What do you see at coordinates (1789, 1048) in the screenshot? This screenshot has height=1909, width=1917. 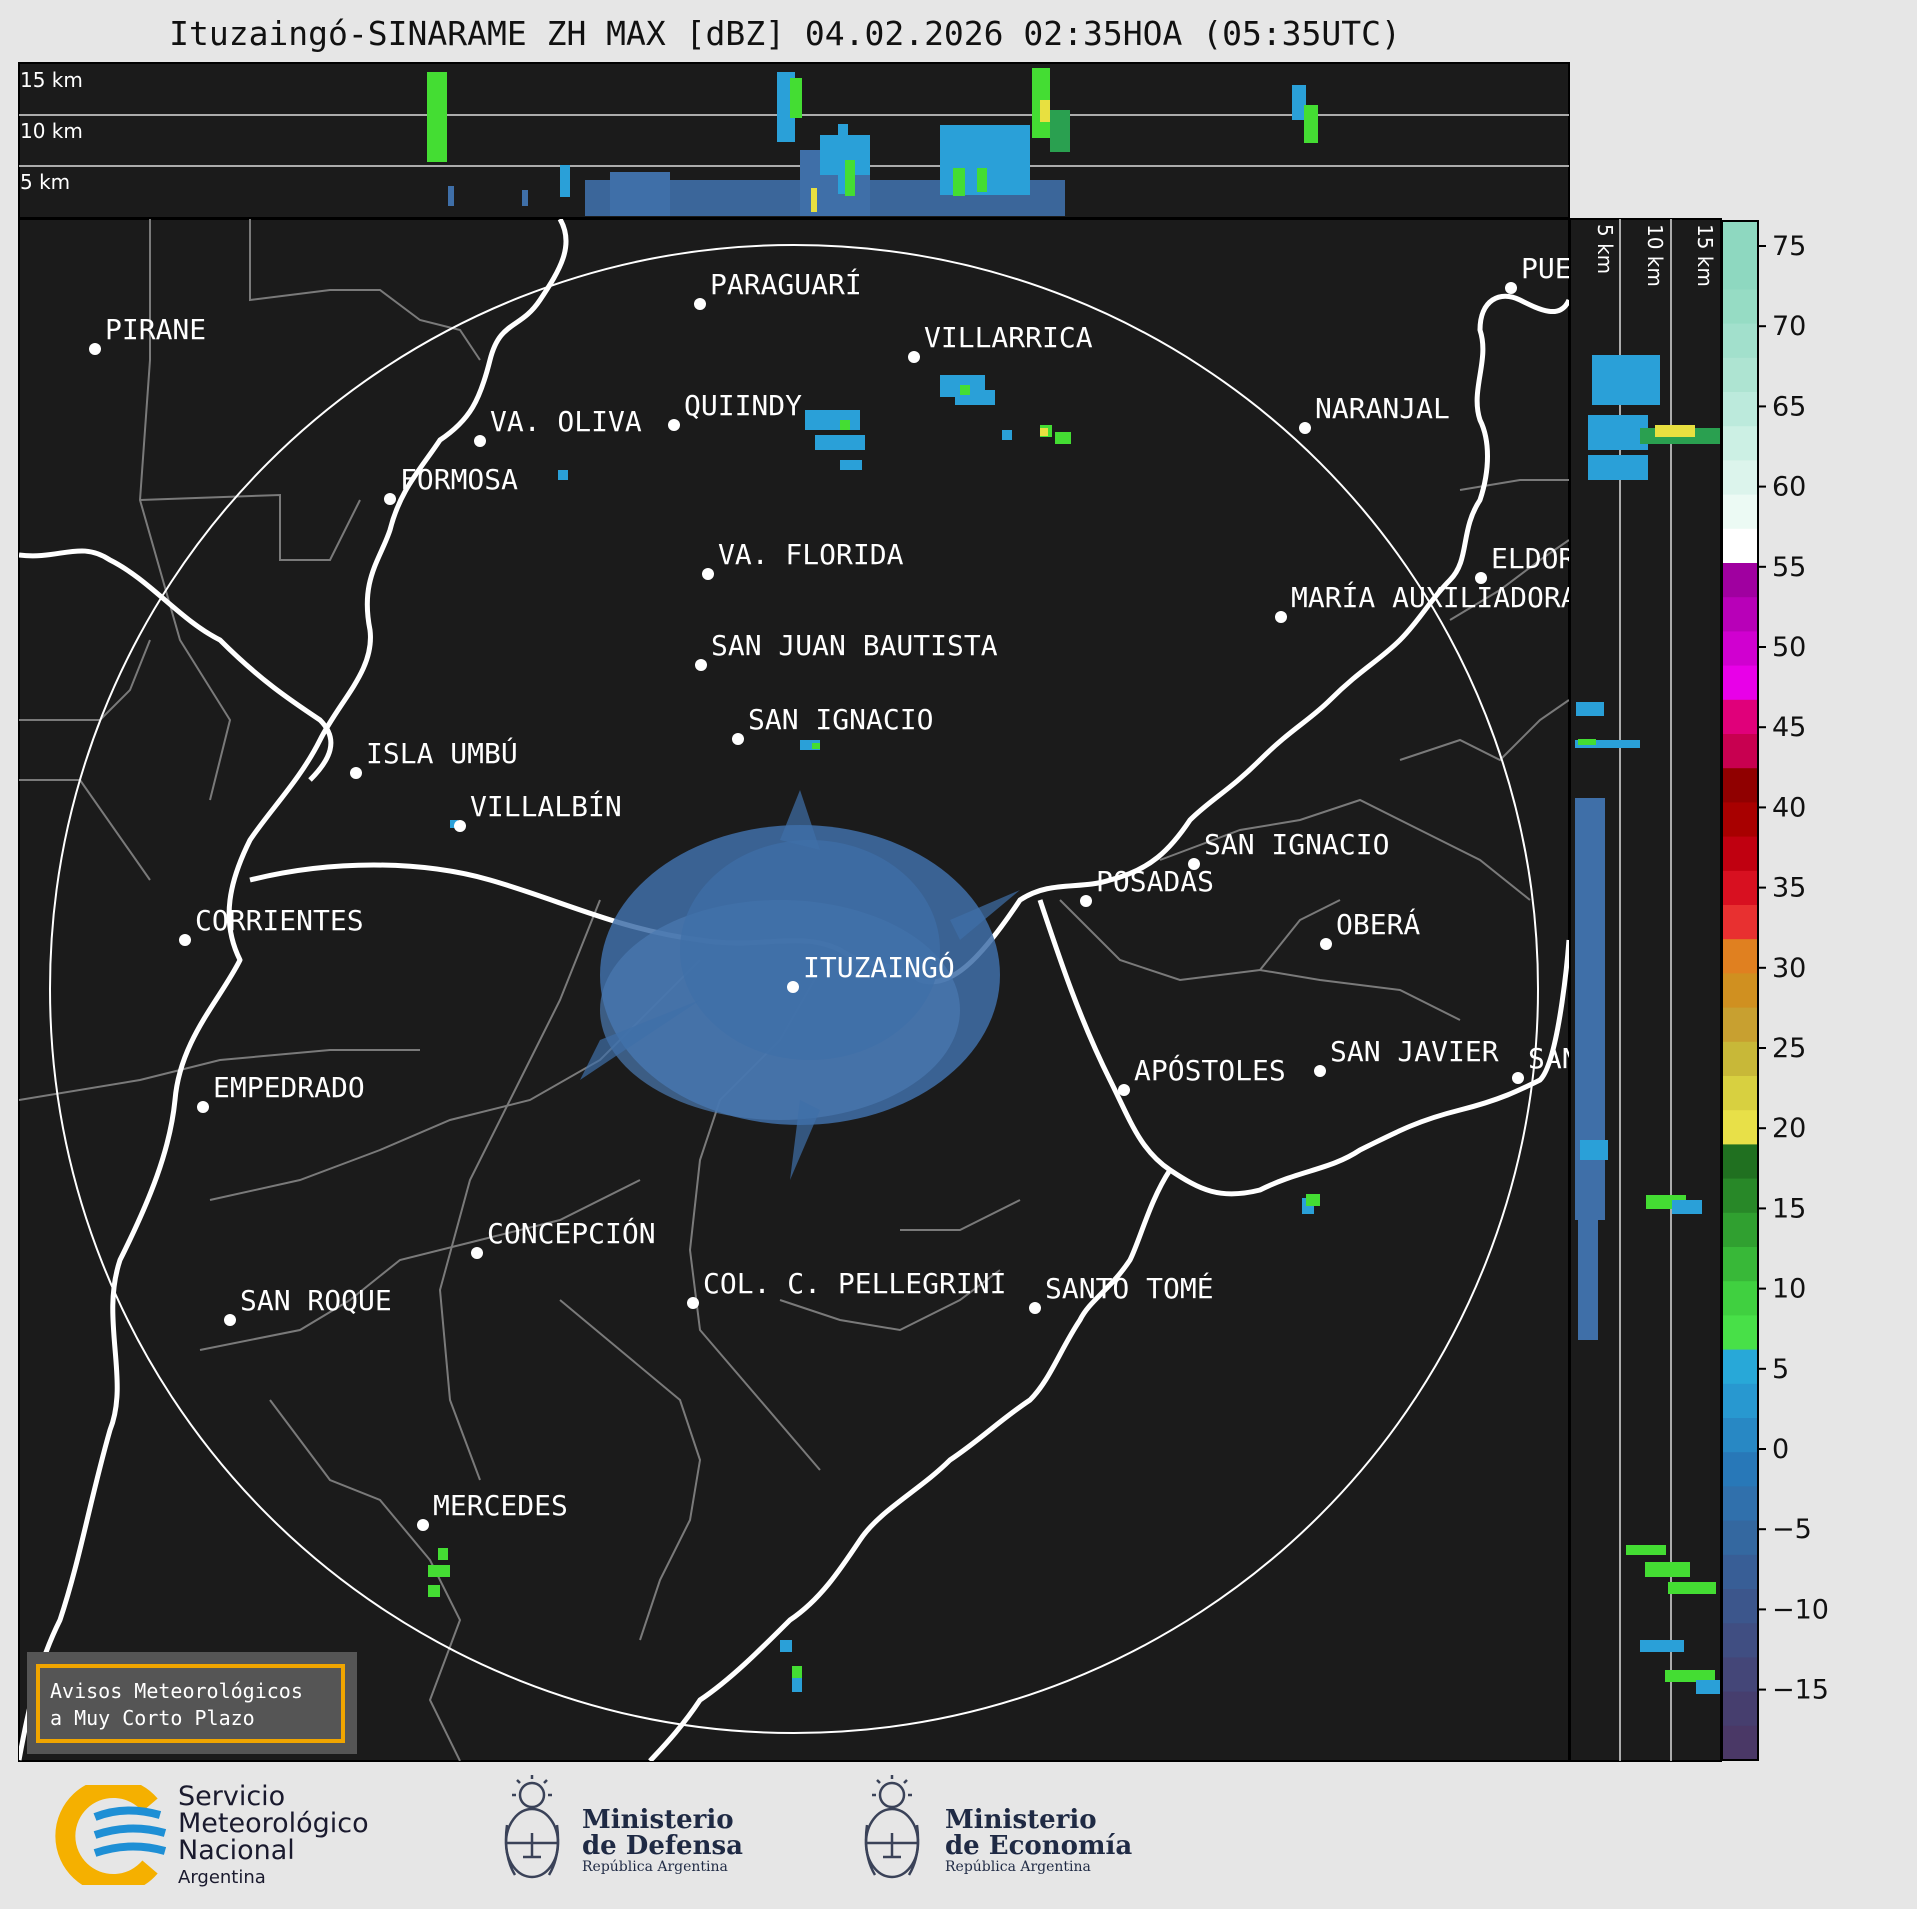 I see `colorbar-tick-label: 25` at bounding box center [1789, 1048].